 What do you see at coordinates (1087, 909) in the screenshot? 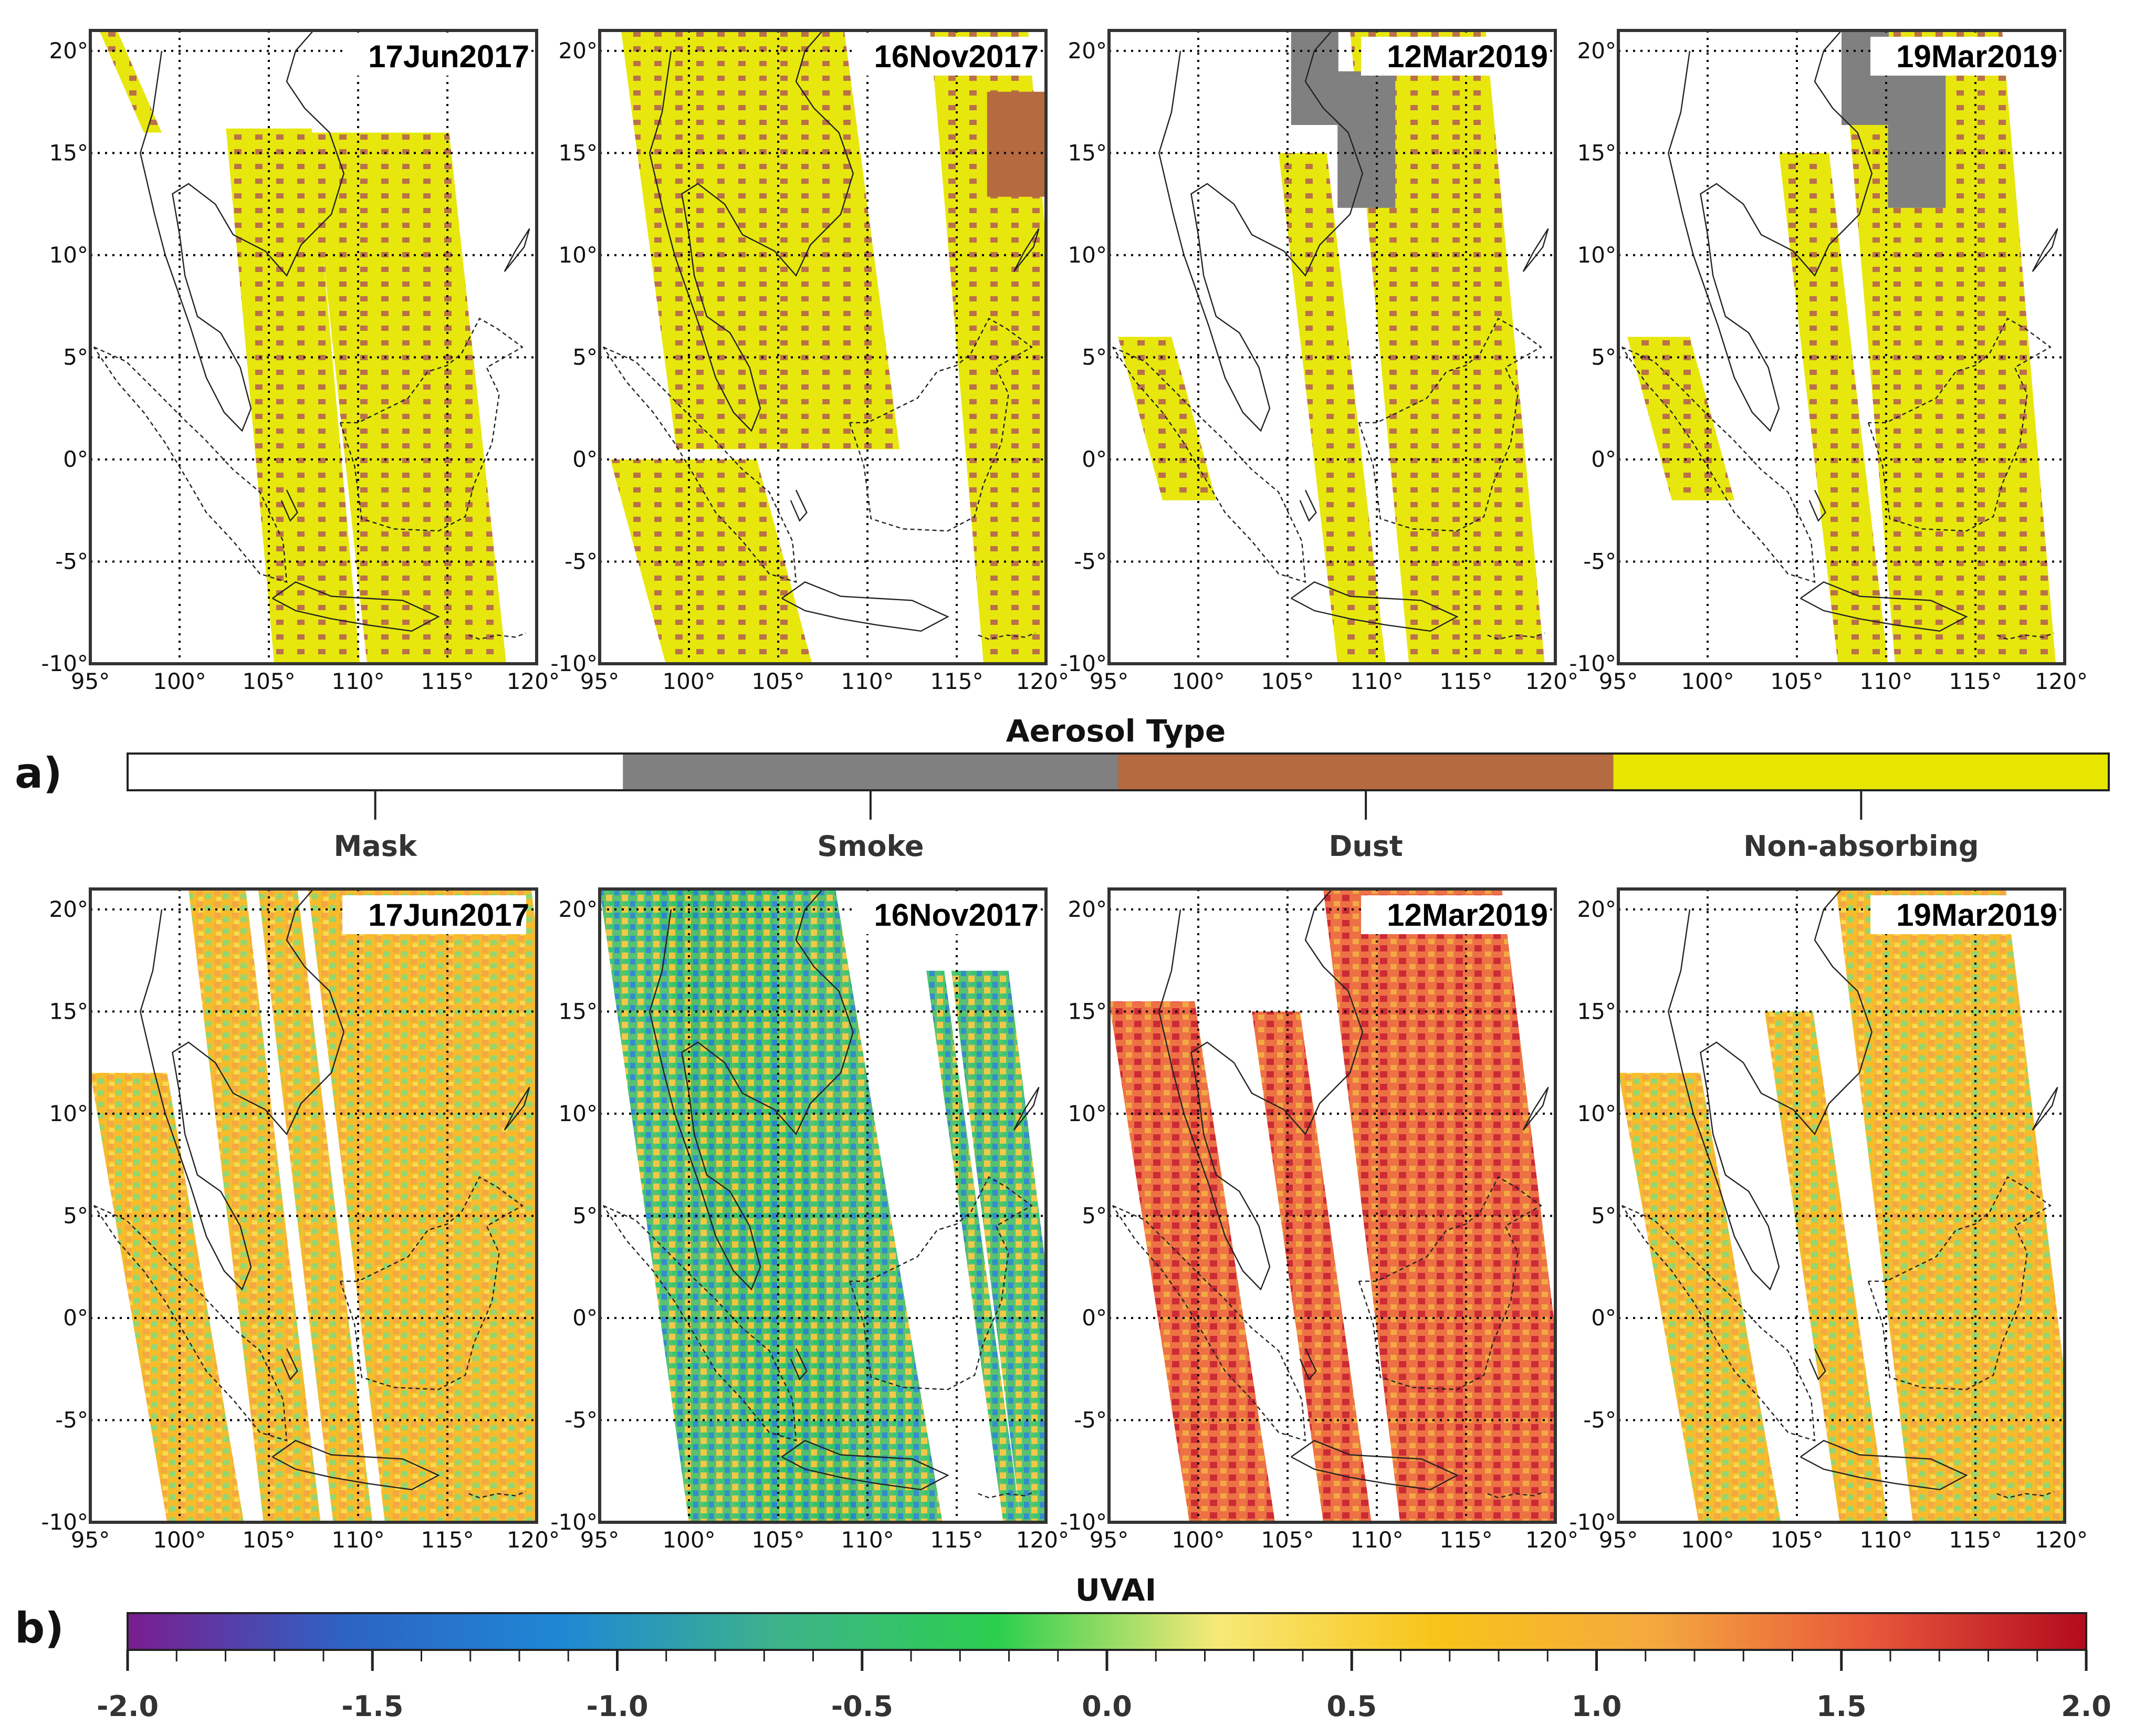
I see `lat-tick-label: 20°` at bounding box center [1087, 909].